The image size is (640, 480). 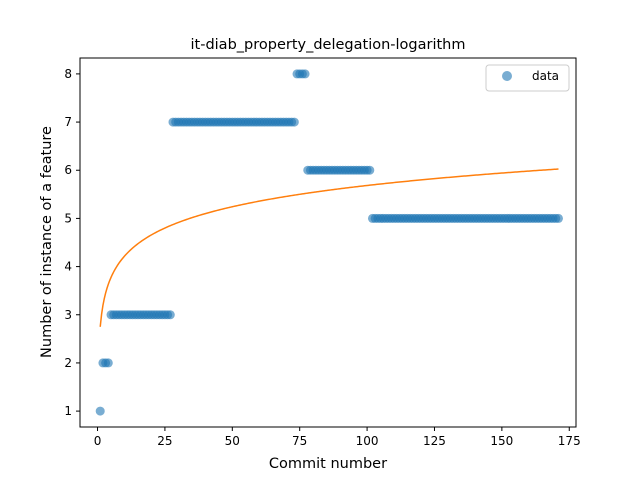 I want to click on y-tick-label: 5, so click(x=68, y=218).